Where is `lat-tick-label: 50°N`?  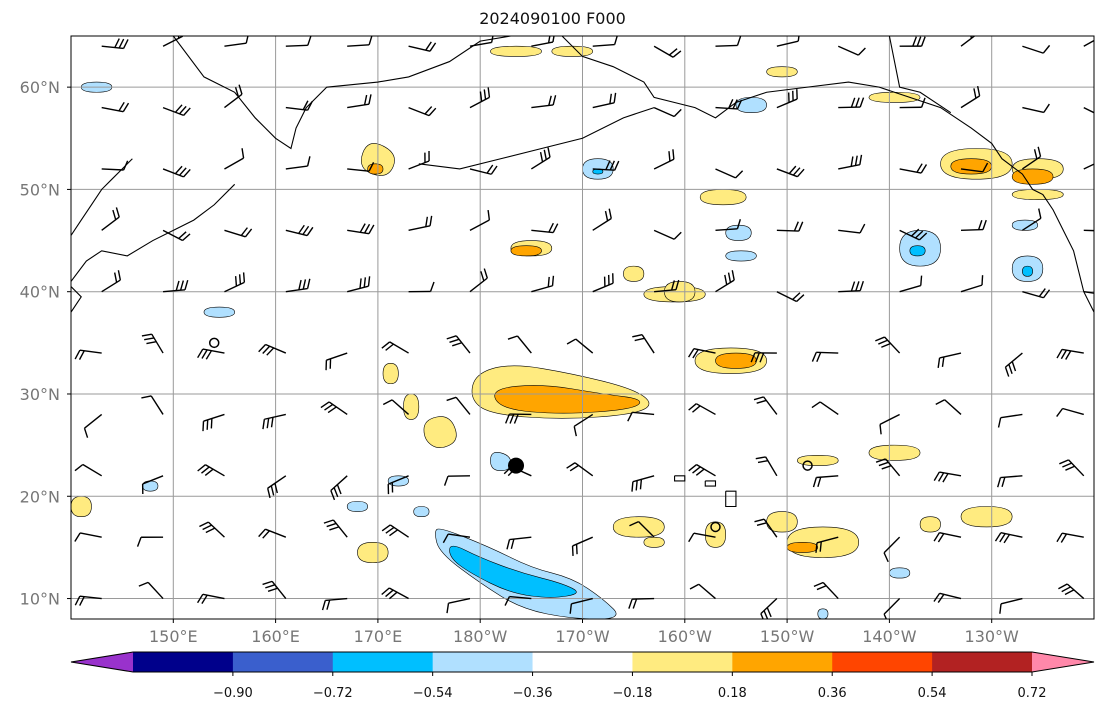 lat-tick-label: 50°N is located at coordinates (40, 189).